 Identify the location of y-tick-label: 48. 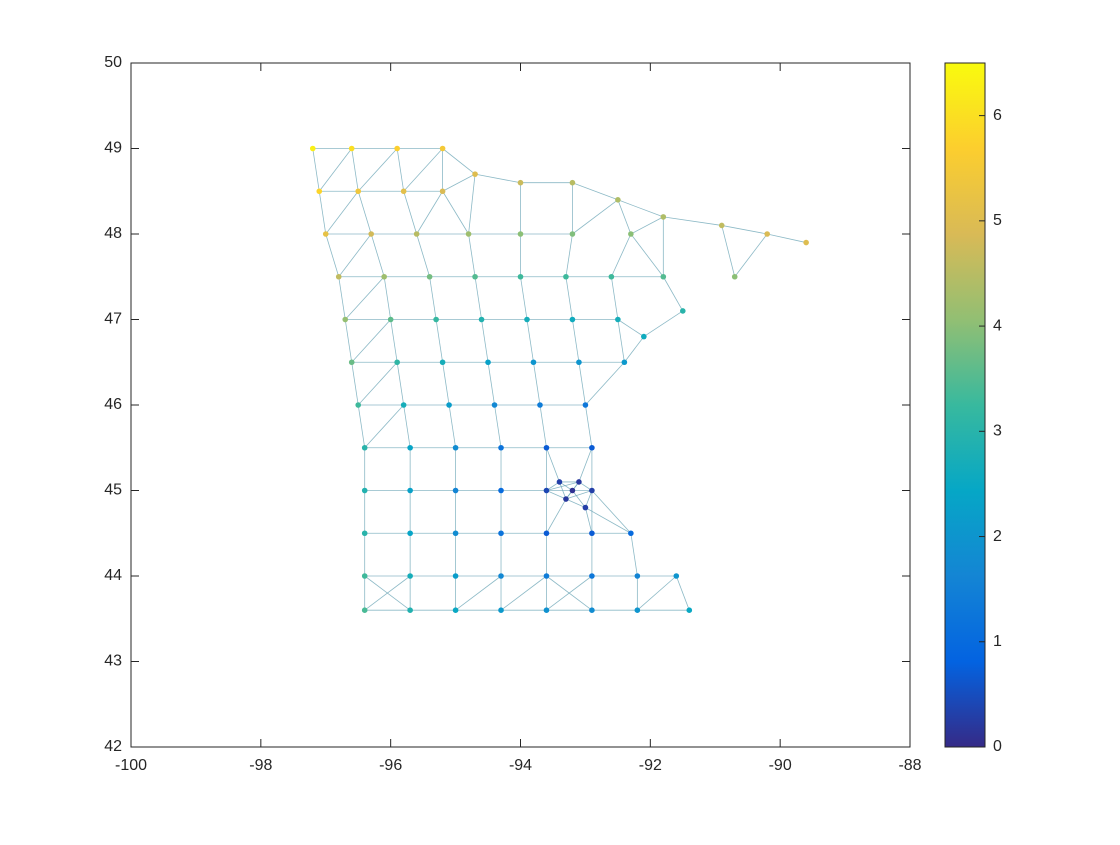
(113, 233).